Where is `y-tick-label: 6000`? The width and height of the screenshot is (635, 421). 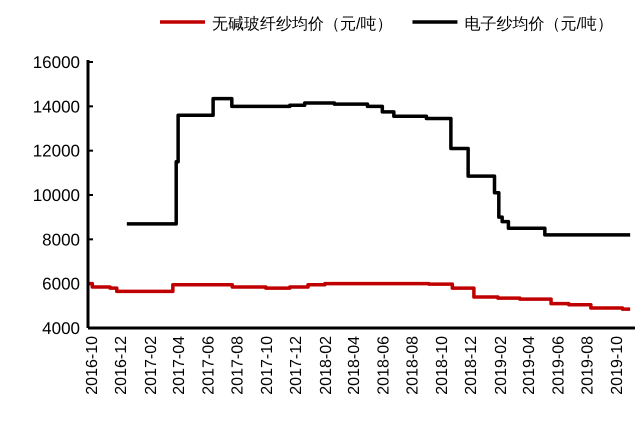
y-tick-label: 6000 is located at coordinates (61, 284).